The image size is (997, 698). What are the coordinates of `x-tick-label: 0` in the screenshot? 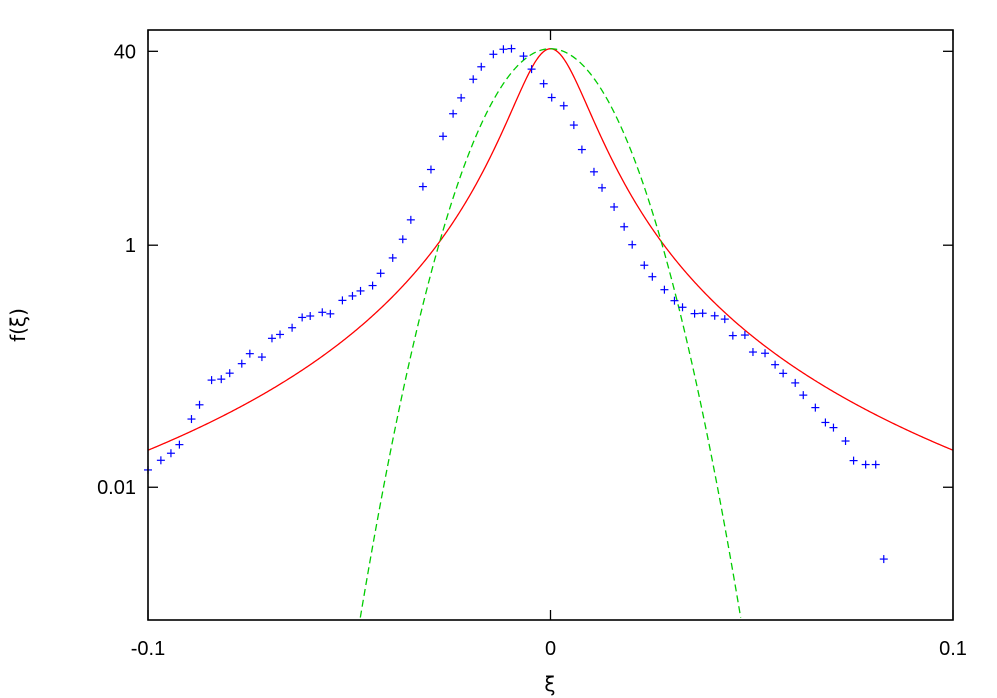 It's located at (550, 649).